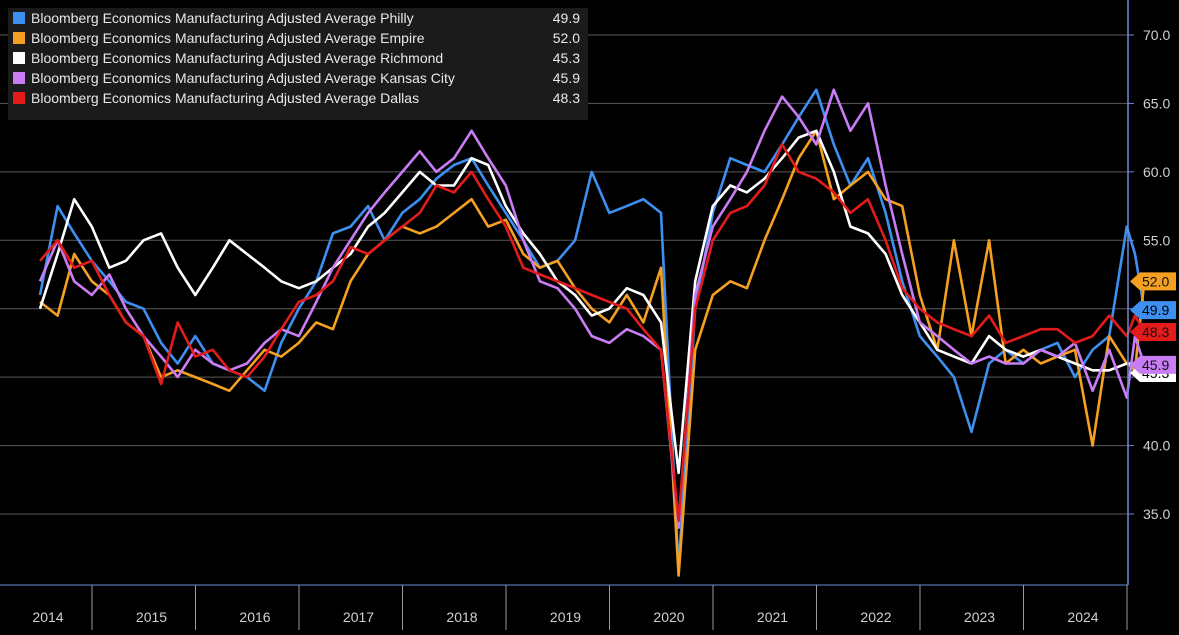 The image size is (1179, 635). What do you see at coordinates (1156, 35) in the screenshot?
I see `y-tick-label: 70.0` at bounding box center [1156, 35].